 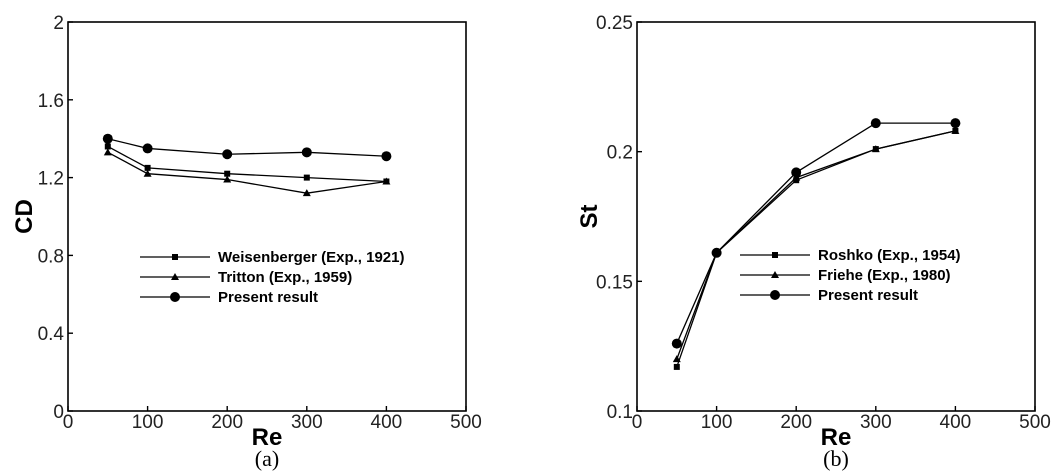 I want to click on y-axis-title: CD, so click(x=24, y=216).